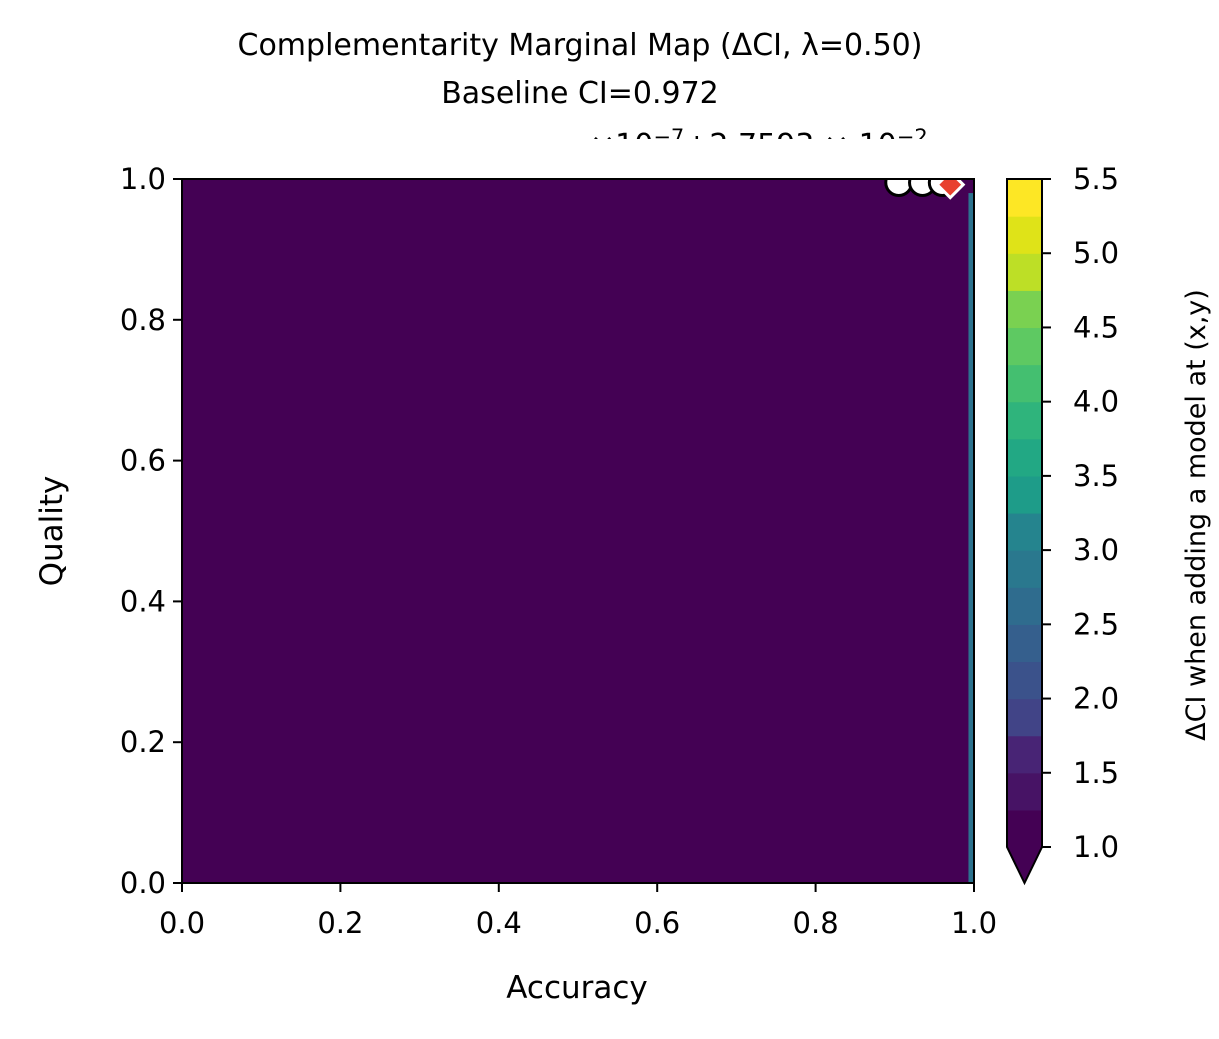 The height and width of the screenshot is (1039, 1219). What do you see at coordinates (1096, 402) in the screenshot?
I see `colorbar-tick-label-6: 4.0` at bounding box center [1096, 402].